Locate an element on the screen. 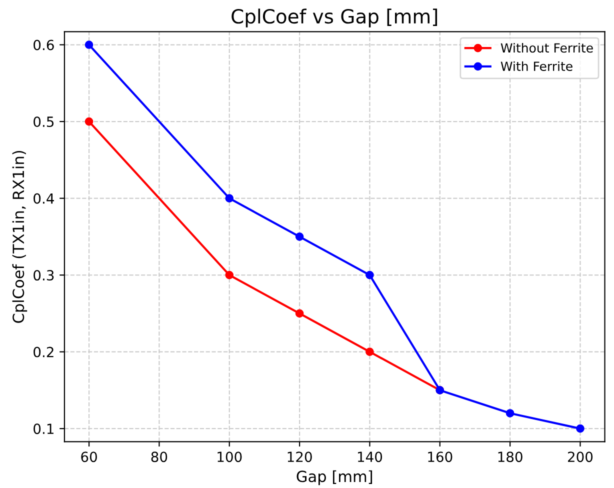 The width and height of the screenshot is (614, 488). y-tick-label: 0.6 is located at coordinates (44, 45).